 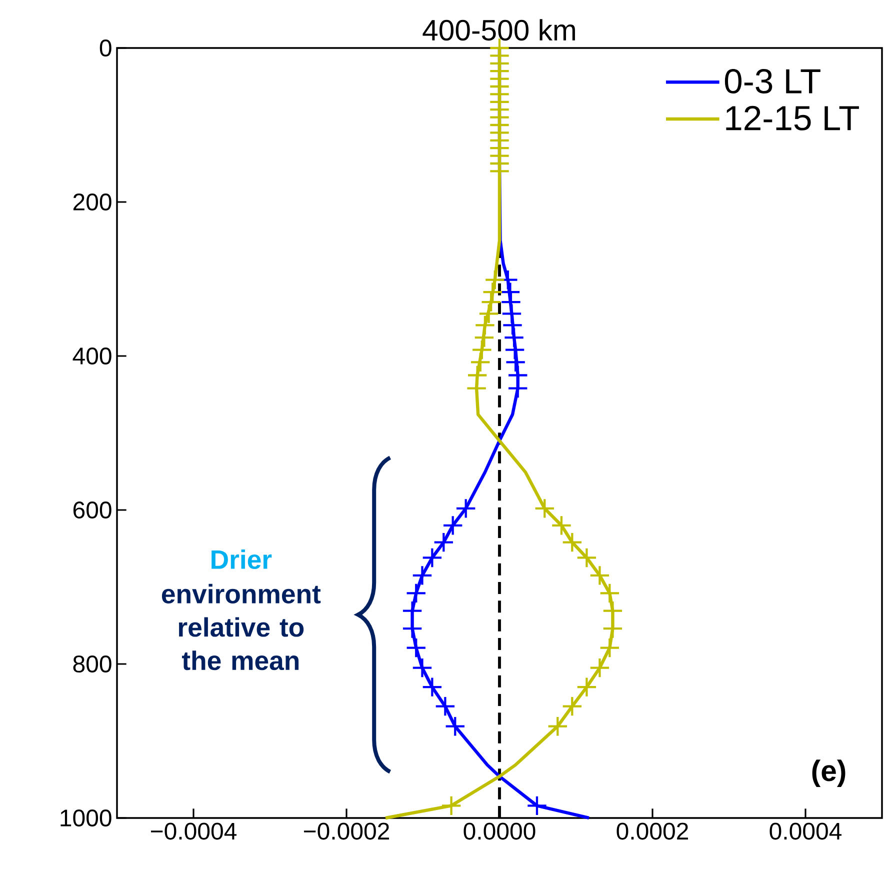 I want to click on legend-label: 0-3 LT, so click(x=772, y=81).